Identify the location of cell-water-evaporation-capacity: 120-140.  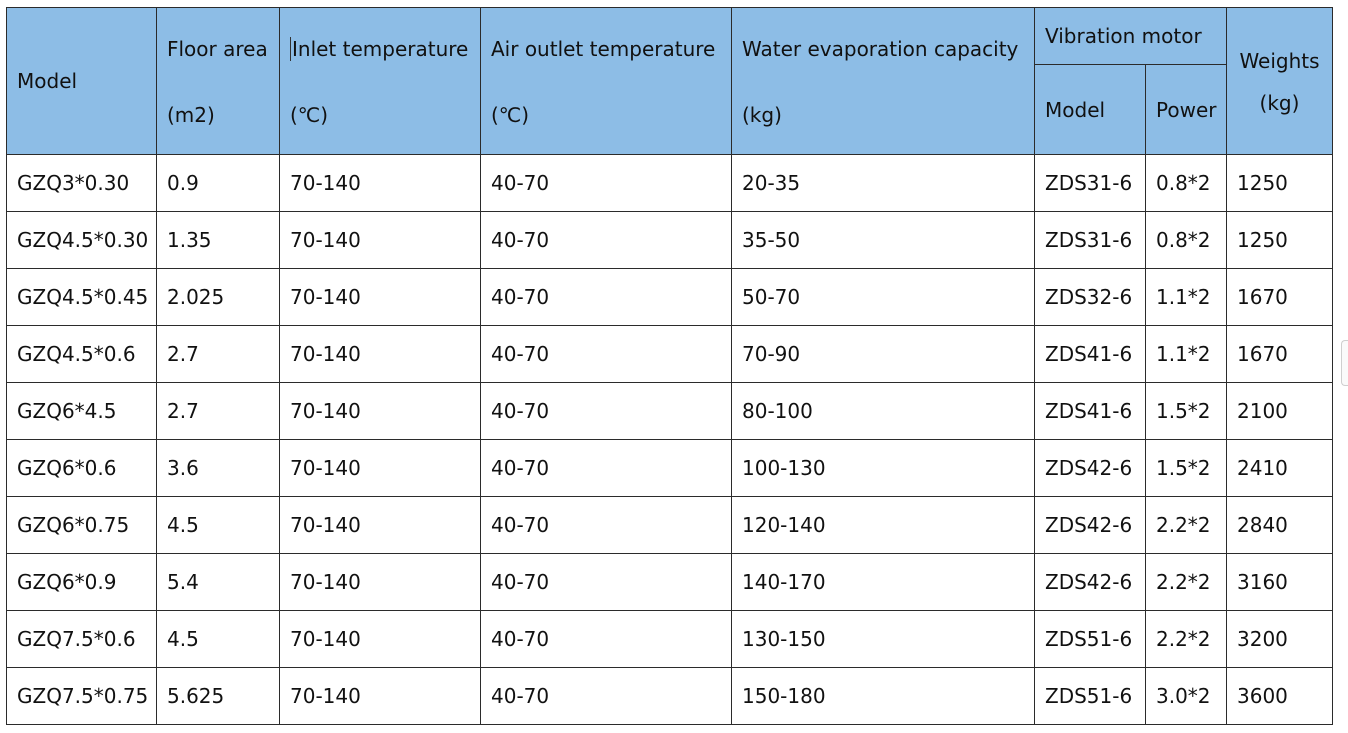
(883, 525).